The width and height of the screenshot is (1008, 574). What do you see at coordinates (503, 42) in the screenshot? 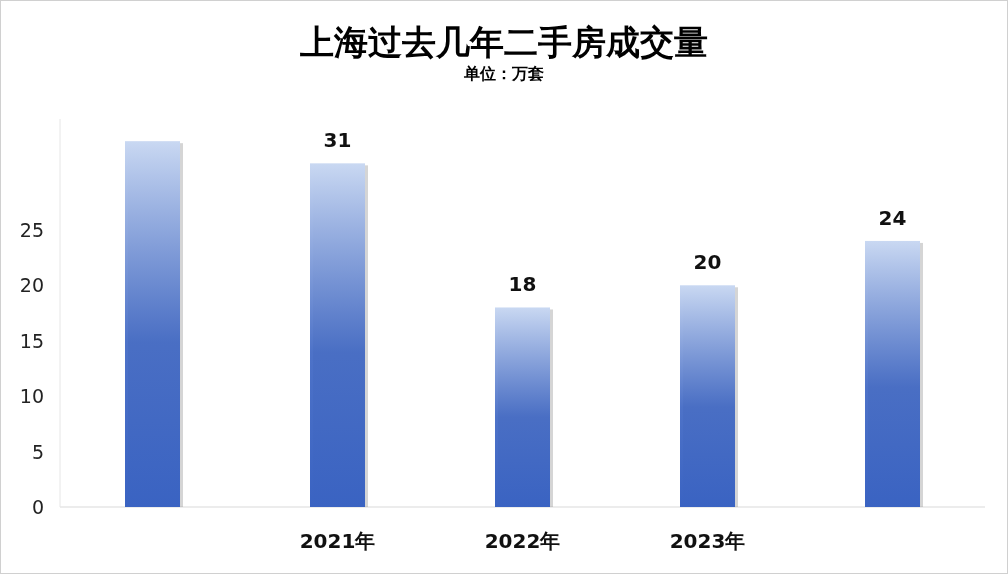
I see `chart-title: 上海过去几年二手房成交量` at bounding box center [503, 42].